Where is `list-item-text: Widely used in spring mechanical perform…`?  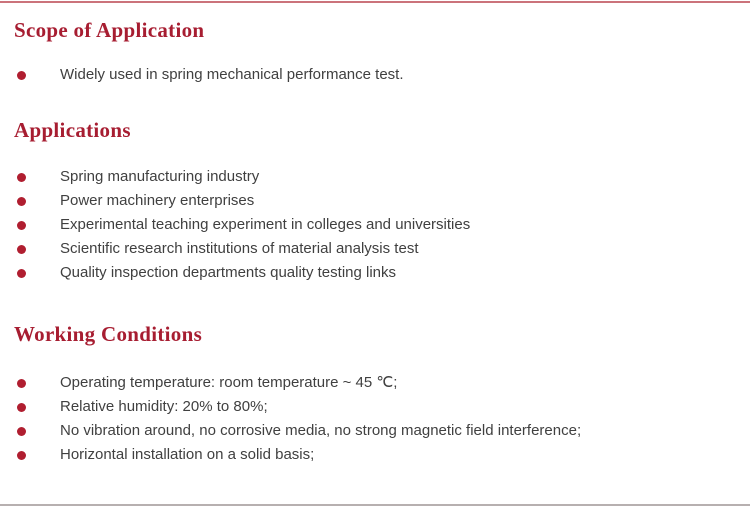
list-item-text: Widely used in spring mechanical perform… is located at coordinates (232, 74).